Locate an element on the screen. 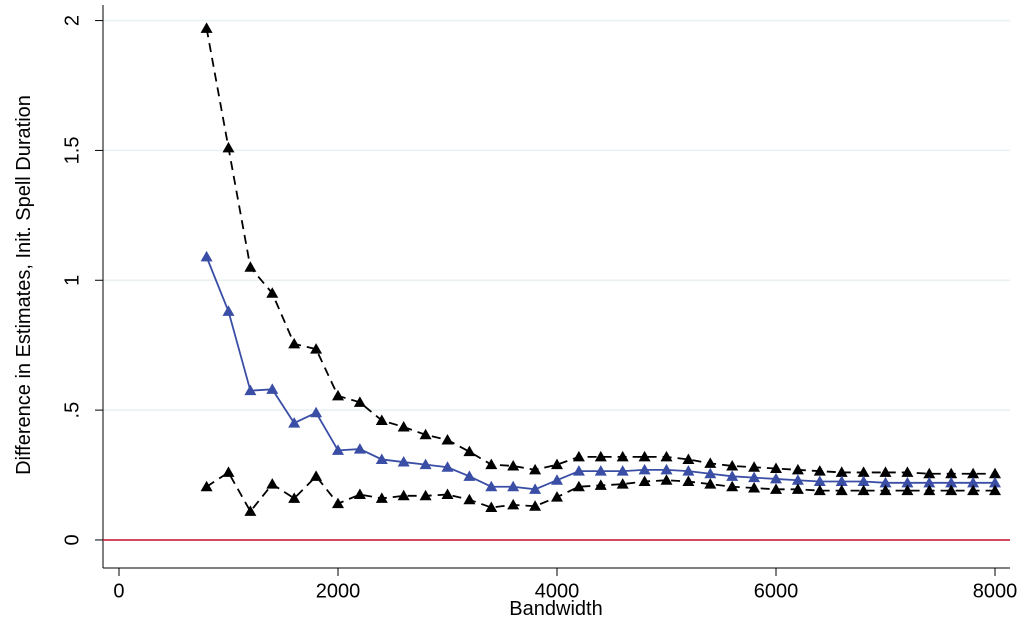 This screenshot has width=1029, height=629. y-tick-label: 2 is located at coordinates (72, 20).